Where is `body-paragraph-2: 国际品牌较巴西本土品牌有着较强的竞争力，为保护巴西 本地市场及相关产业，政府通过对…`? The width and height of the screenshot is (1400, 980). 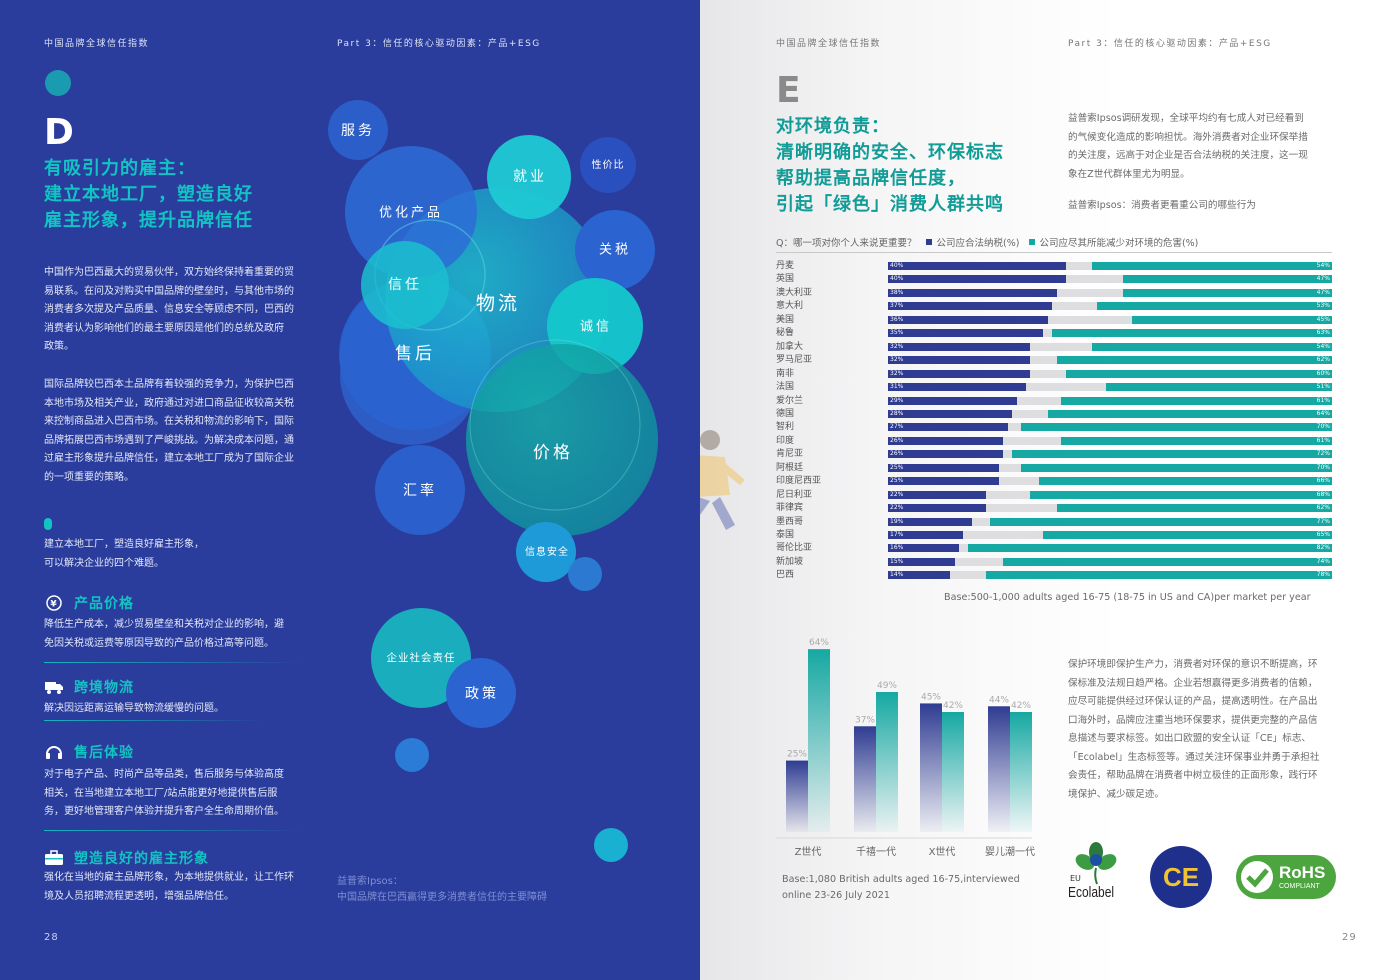
body-paragraph-2: 国际品牌较巴西本土品牌有着较强的竞争力，为保护巴西 本地市场及相关产业，政府通过对… is located at coordinates (169, 431).